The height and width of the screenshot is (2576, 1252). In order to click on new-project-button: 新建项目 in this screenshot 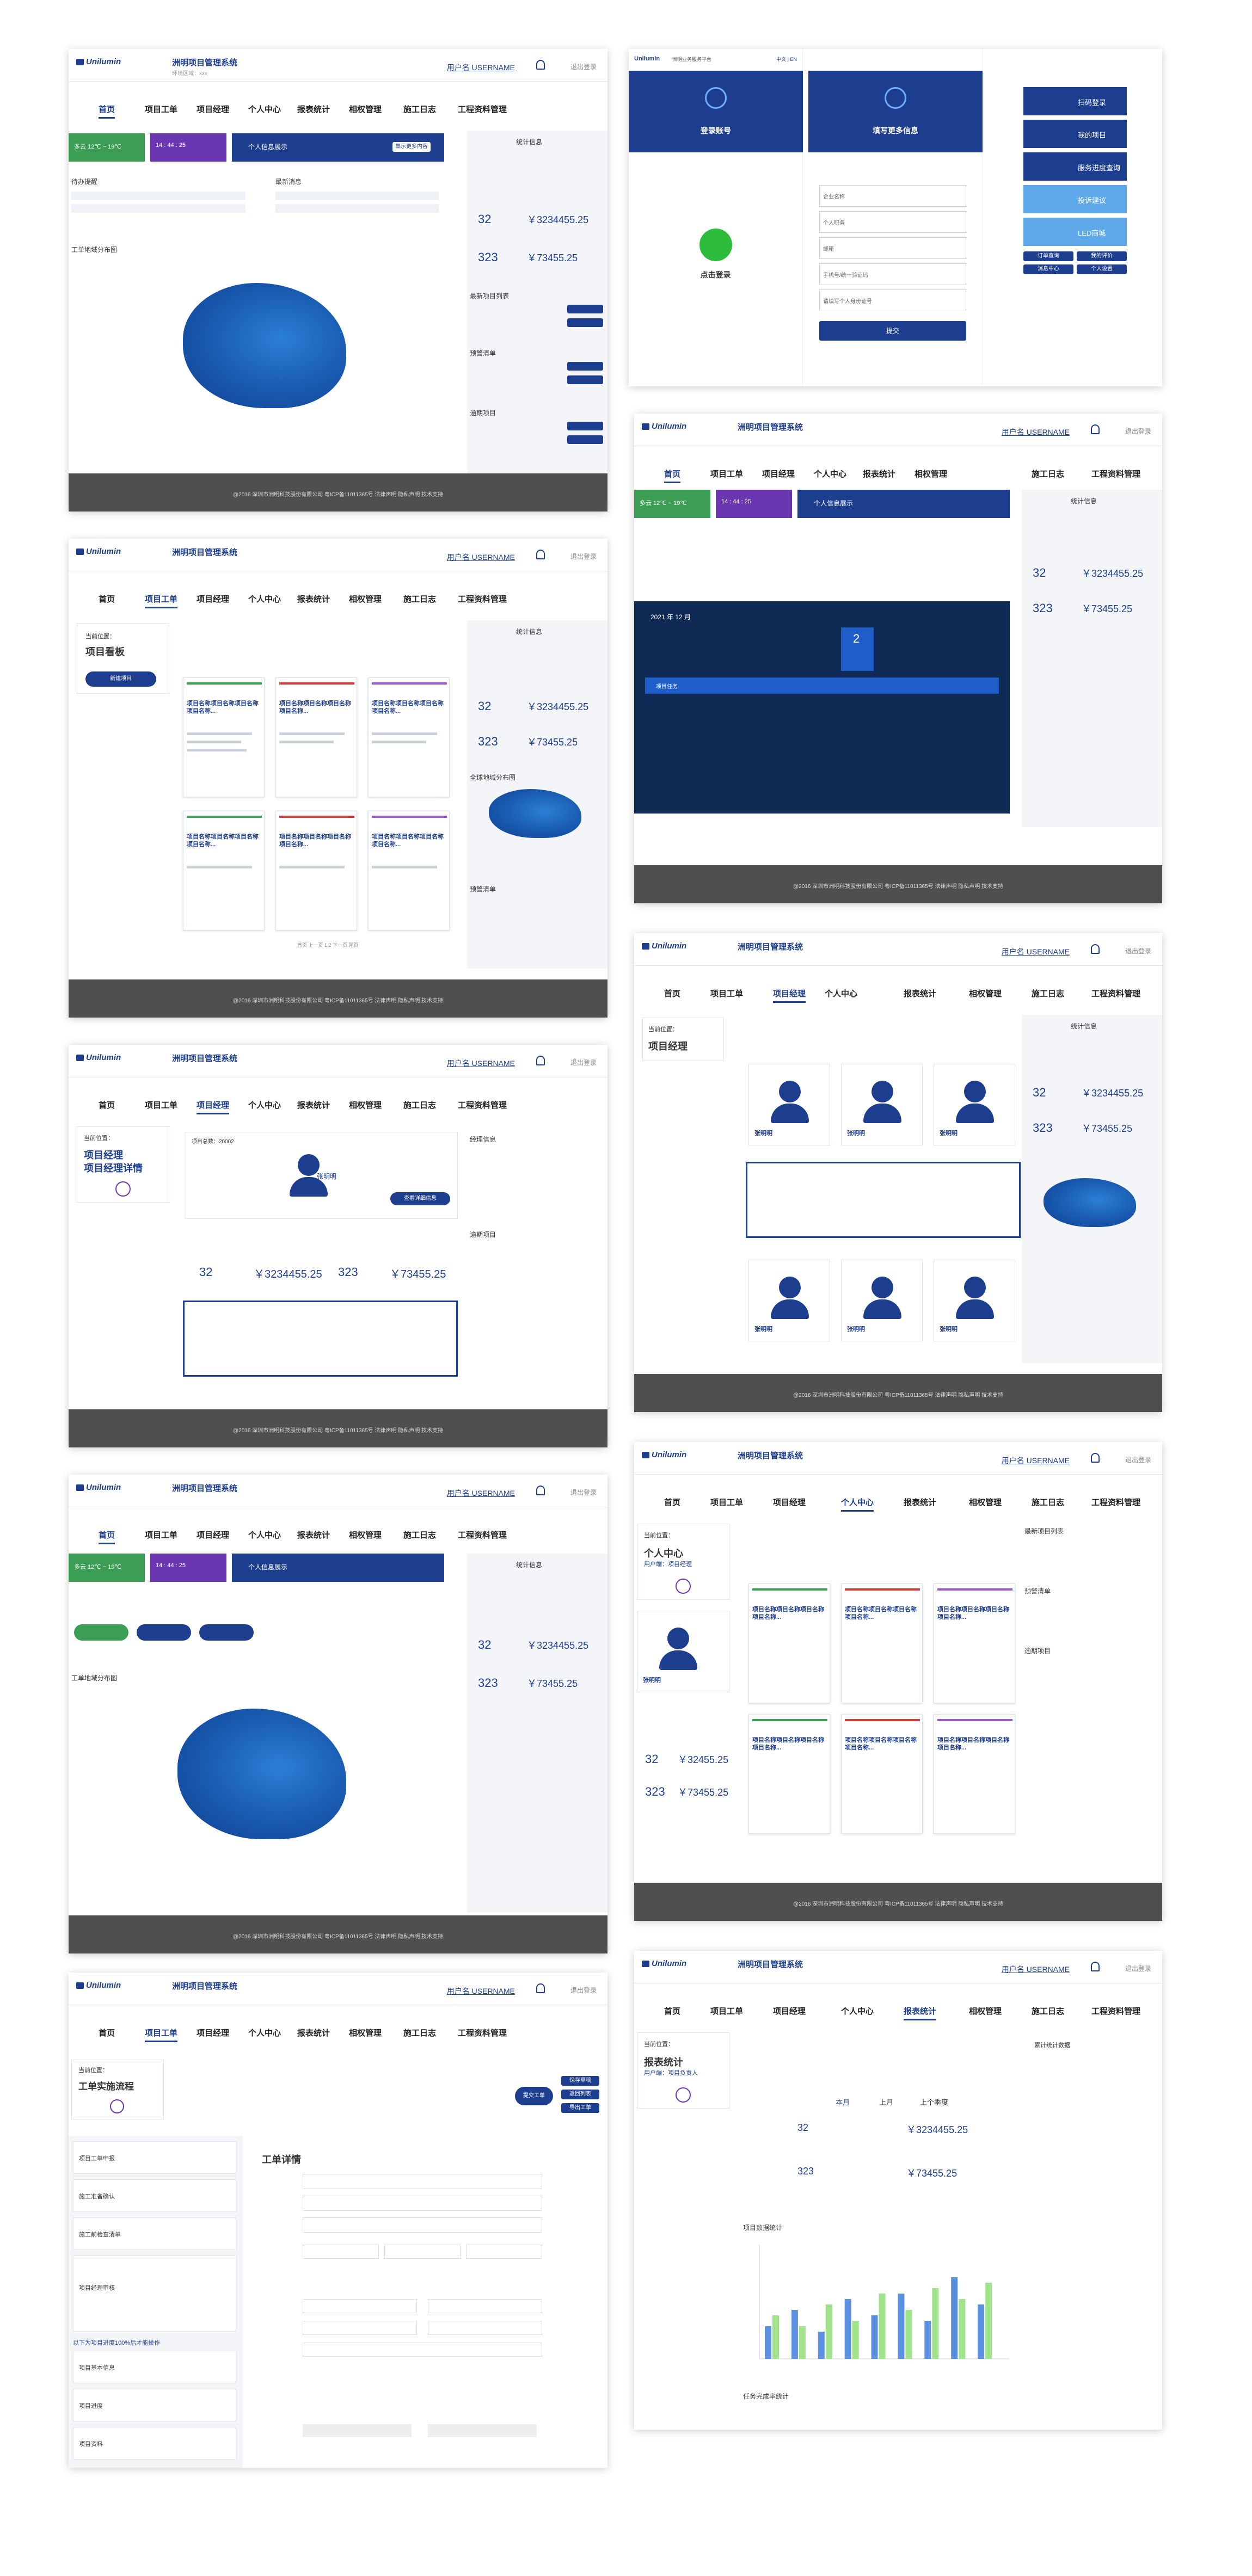, I will do `click(120, 679)`.